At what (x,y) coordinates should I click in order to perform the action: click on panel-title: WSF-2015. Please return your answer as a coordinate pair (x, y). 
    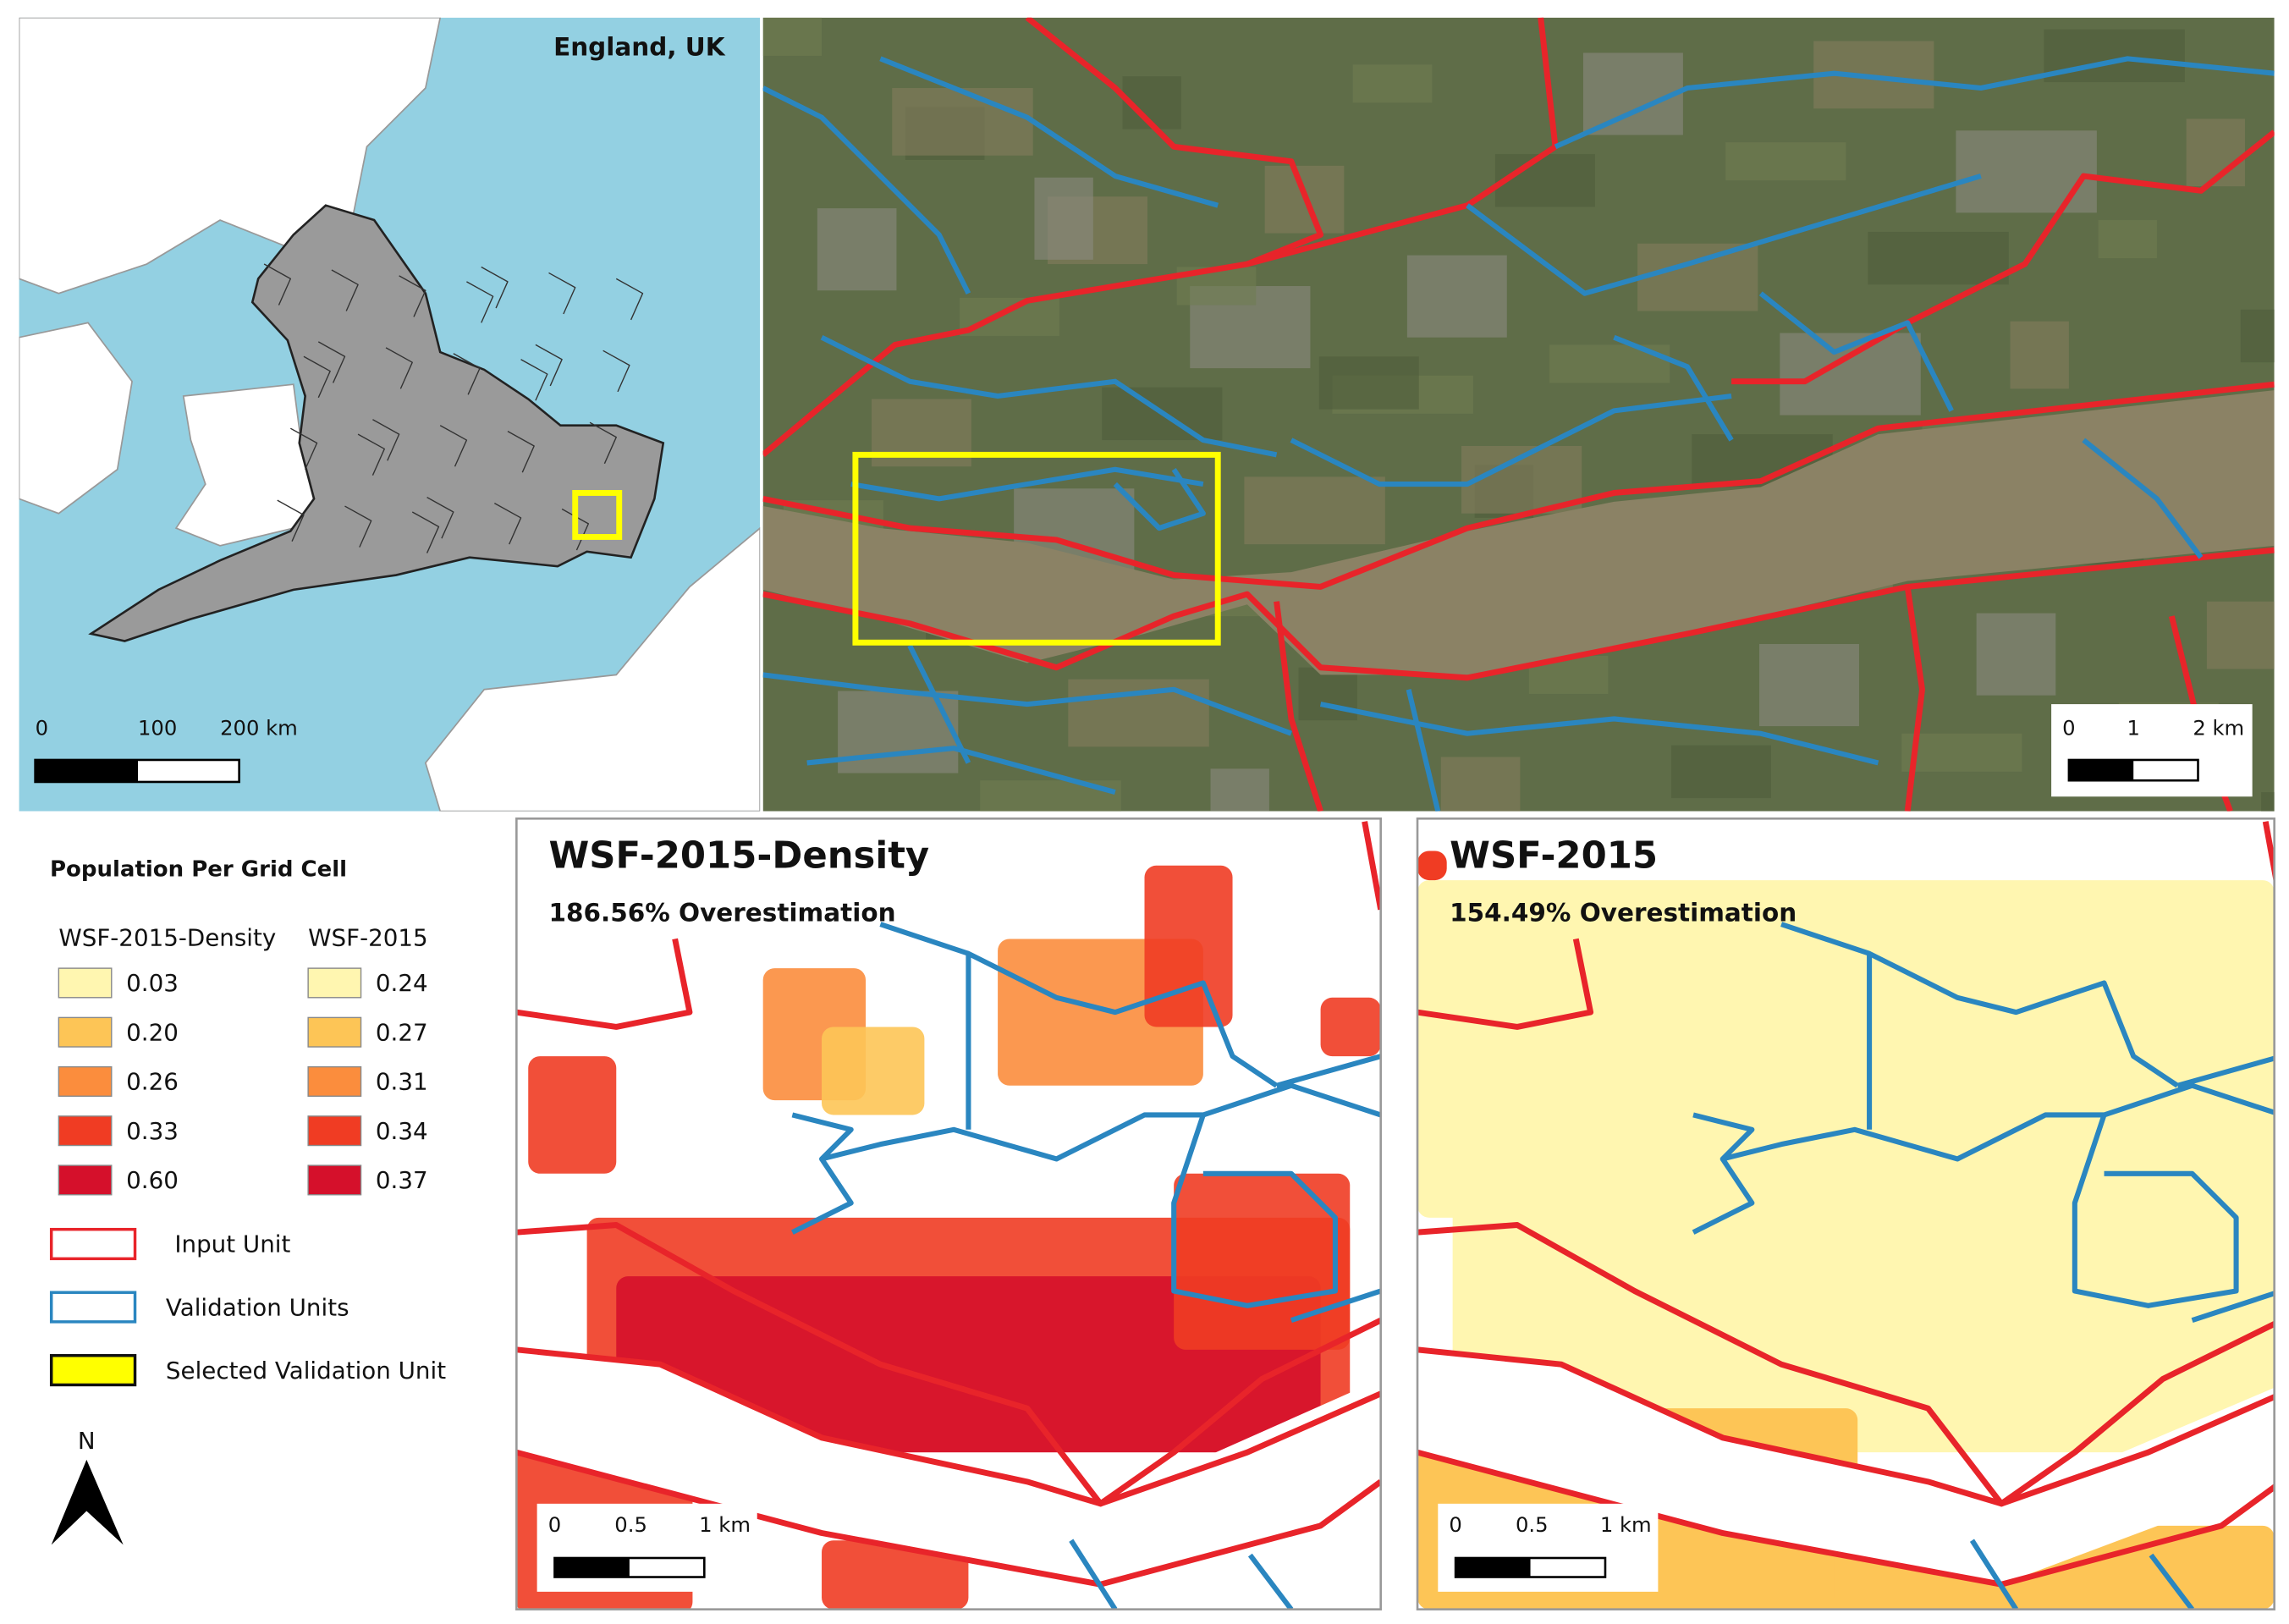
    Looking at the image, I should click on (1554, 857).